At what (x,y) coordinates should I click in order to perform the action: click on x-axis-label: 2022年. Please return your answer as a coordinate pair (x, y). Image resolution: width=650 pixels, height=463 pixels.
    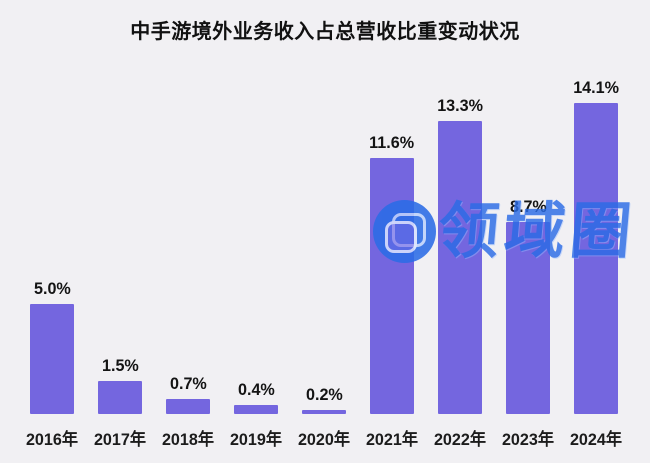
    Looking at the image, I should click on (460, 439).